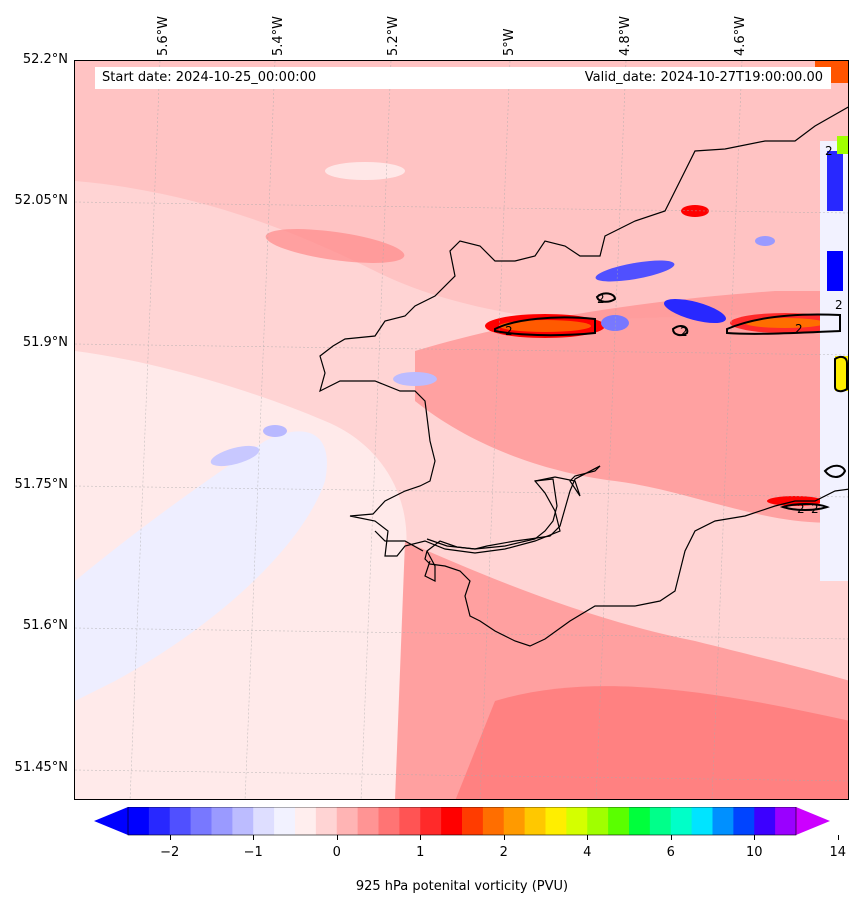 Image resolution: width=859 pixels, height=907 pixels. I want to click on pv-field-blue-patch, so click(201, 566).